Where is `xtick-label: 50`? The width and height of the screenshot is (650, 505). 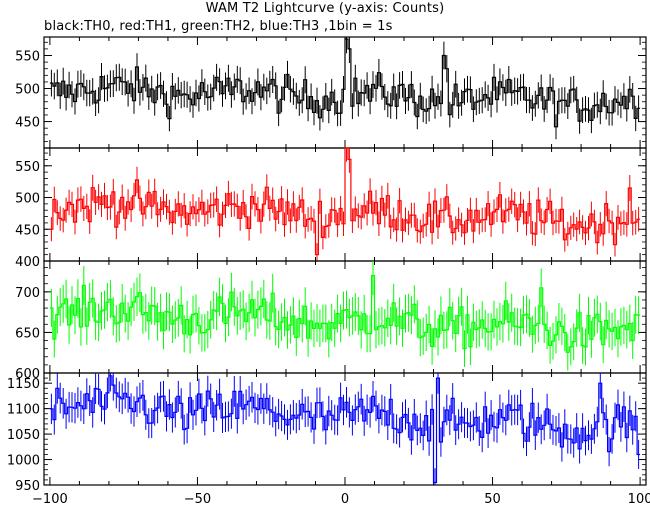
xtick-label: 50 is located at coordinates (492, 498).